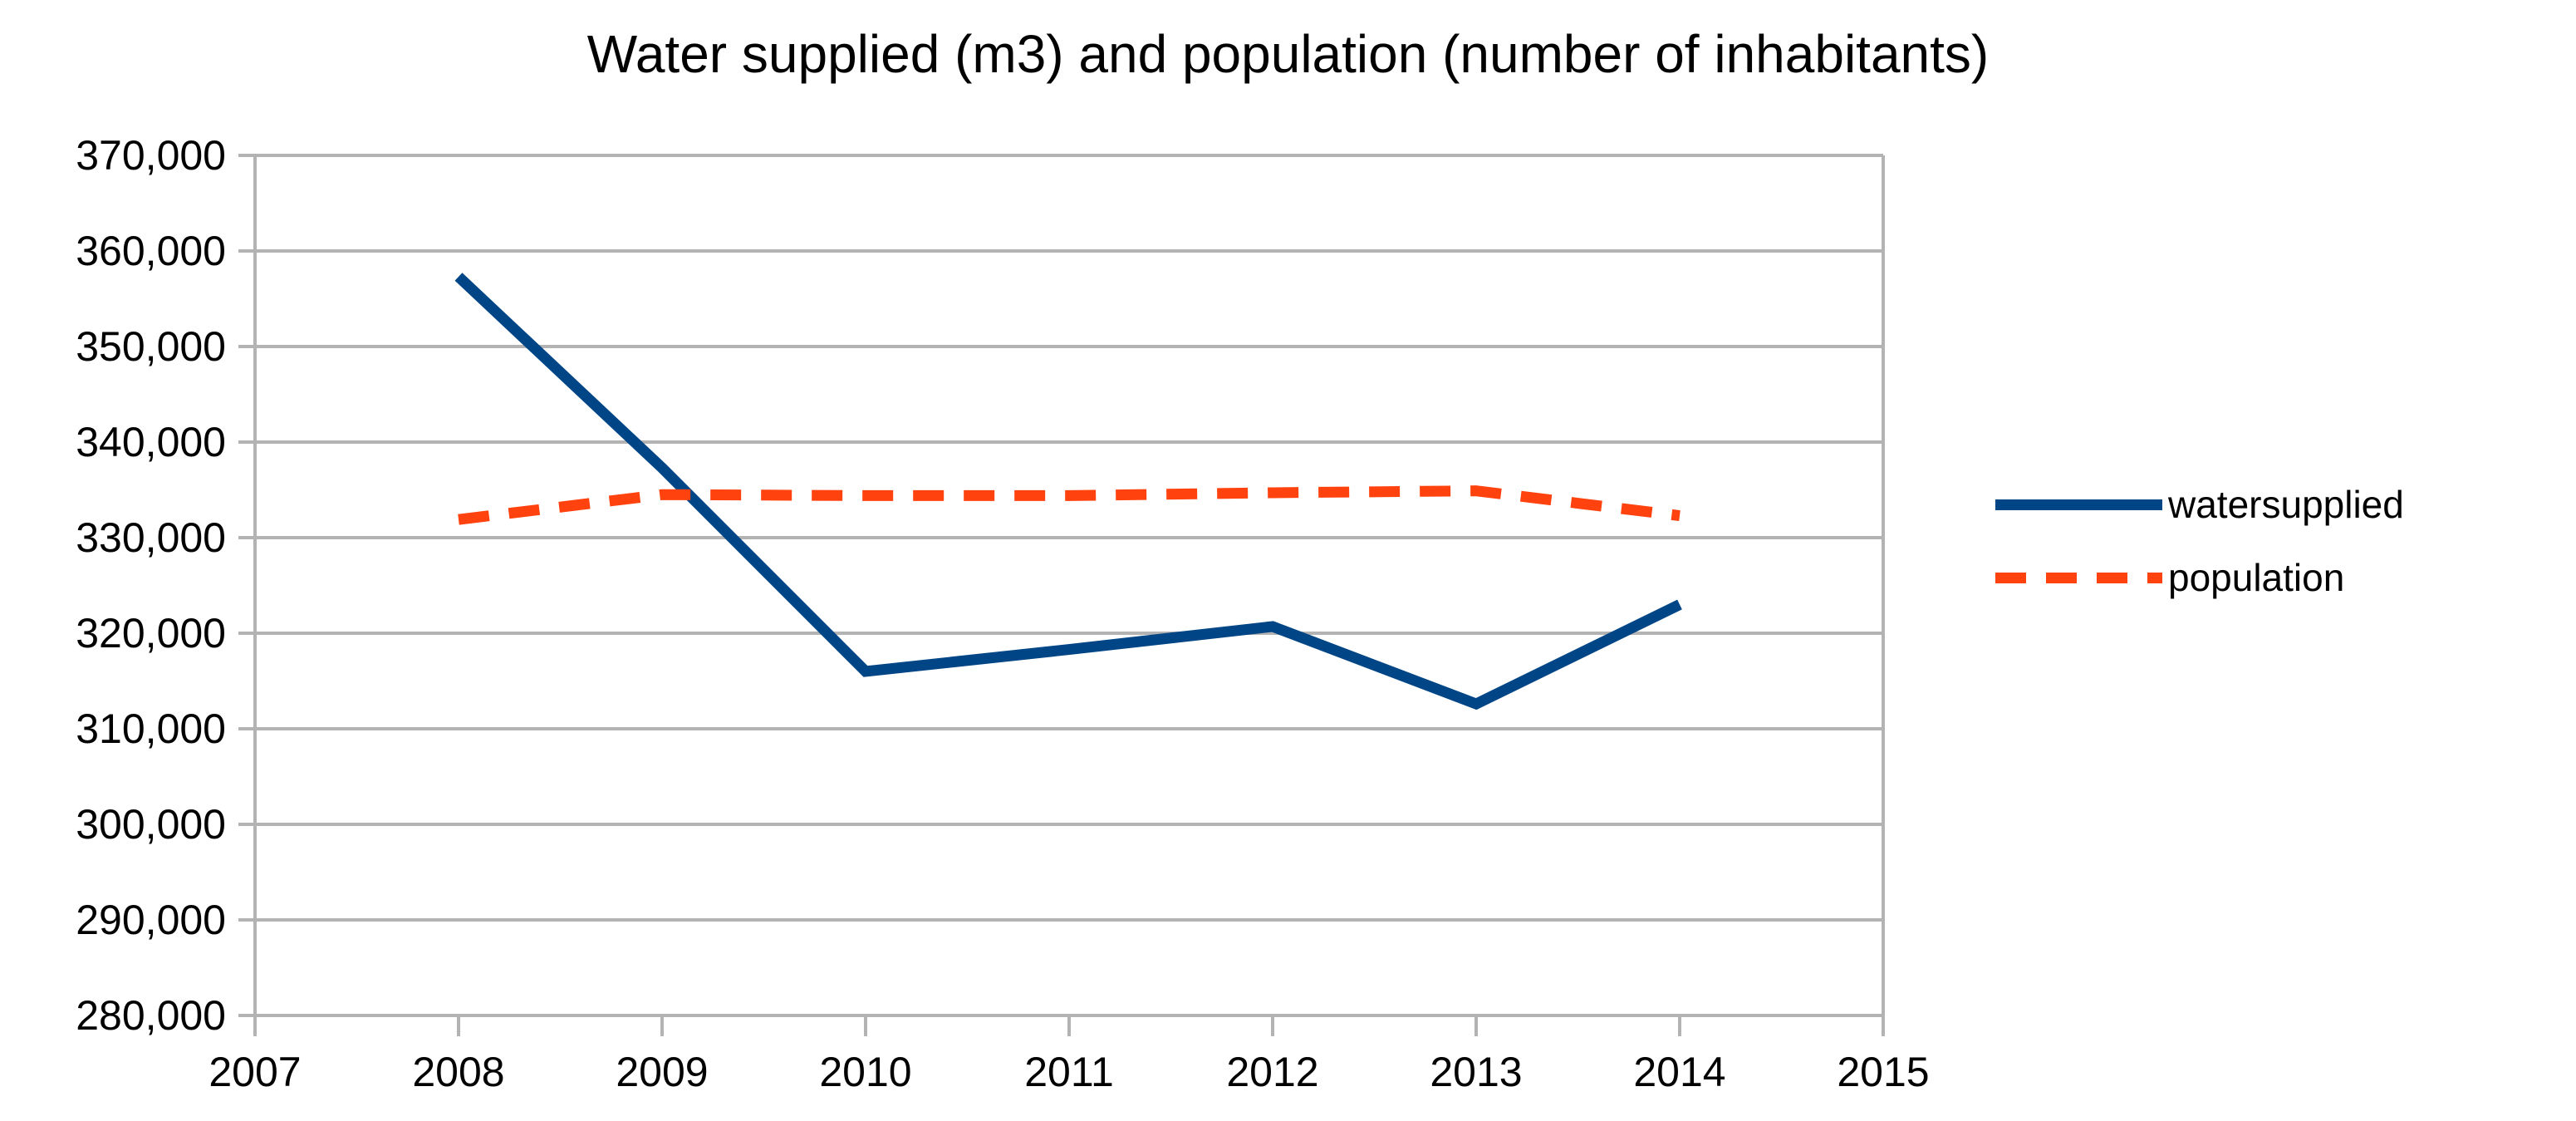 This screenshot has height=1121, width=2576. What do you see at coordinates (151, 920) in the screenshot?
I see `y-axis-tick-label: 290,000` at bounding box center [151, 920].